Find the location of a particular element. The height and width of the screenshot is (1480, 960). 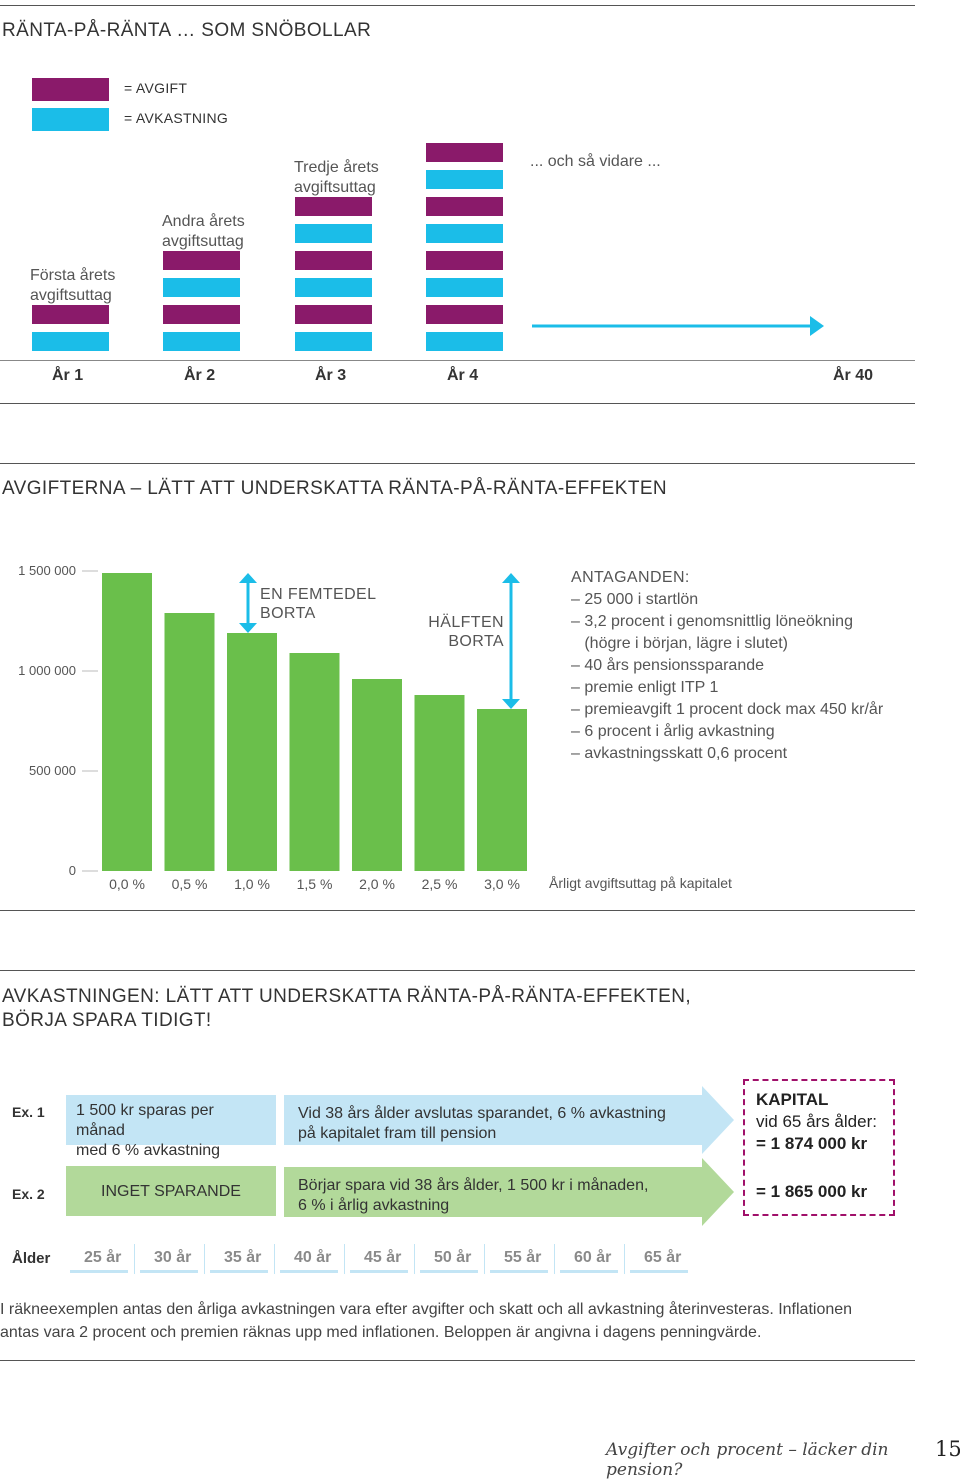

assumption-item: (högre i början, lägre i slutet) is located at coordinates (679, 643).